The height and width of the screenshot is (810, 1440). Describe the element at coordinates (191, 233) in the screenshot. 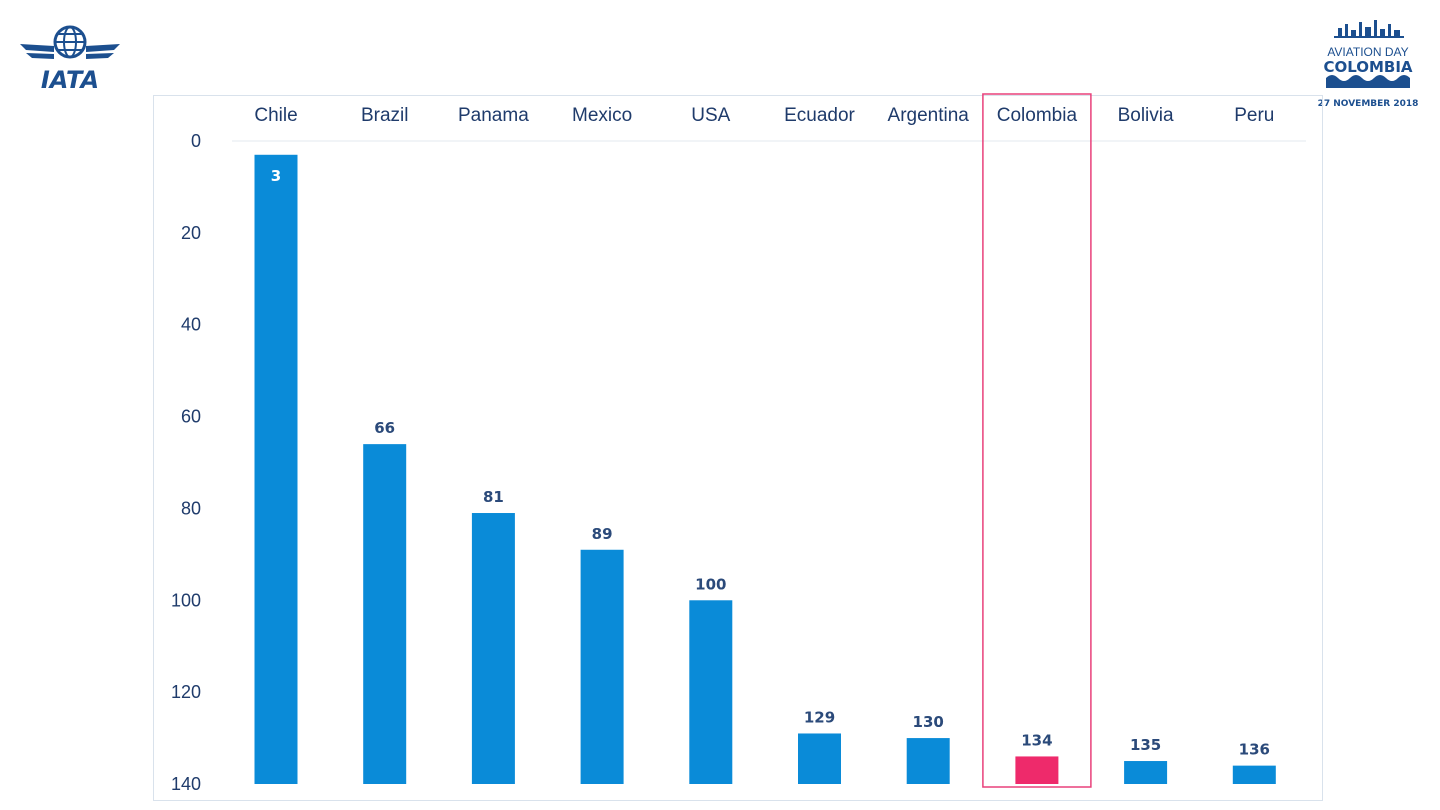

I see `y-tick-label: 20` at that location.